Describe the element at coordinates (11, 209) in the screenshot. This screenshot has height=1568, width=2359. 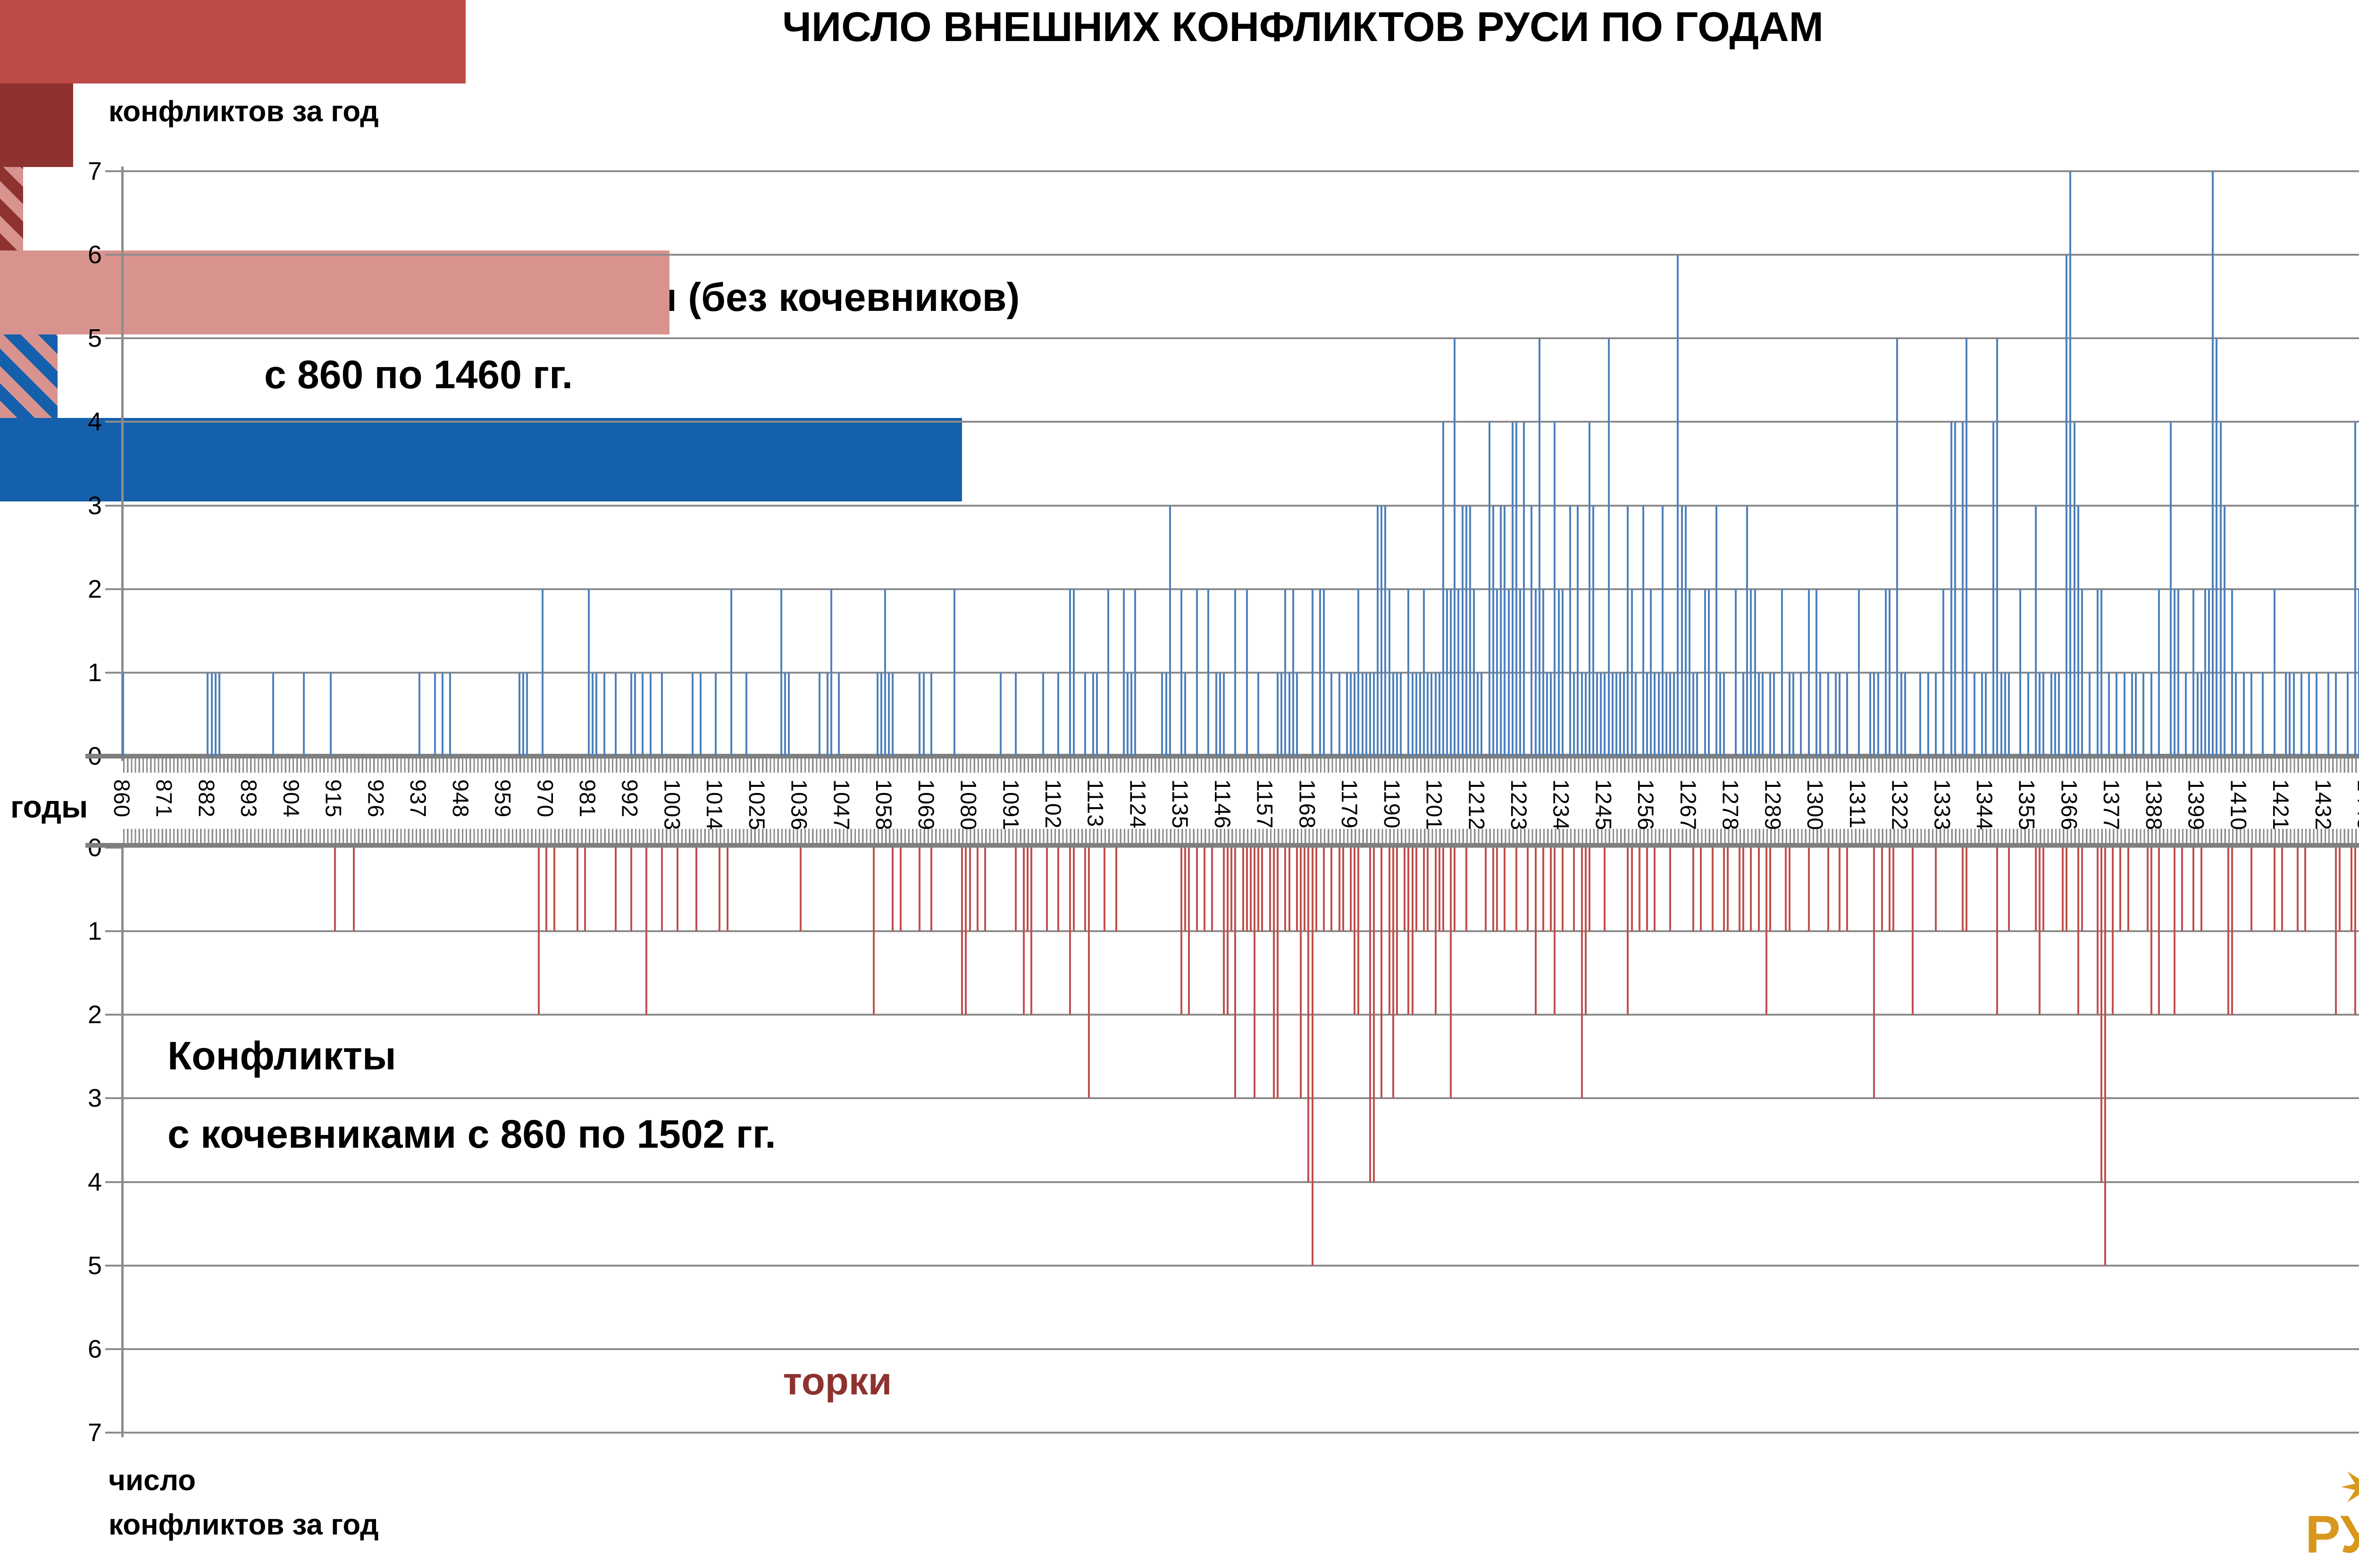
I see `band-hatch1` at that location.